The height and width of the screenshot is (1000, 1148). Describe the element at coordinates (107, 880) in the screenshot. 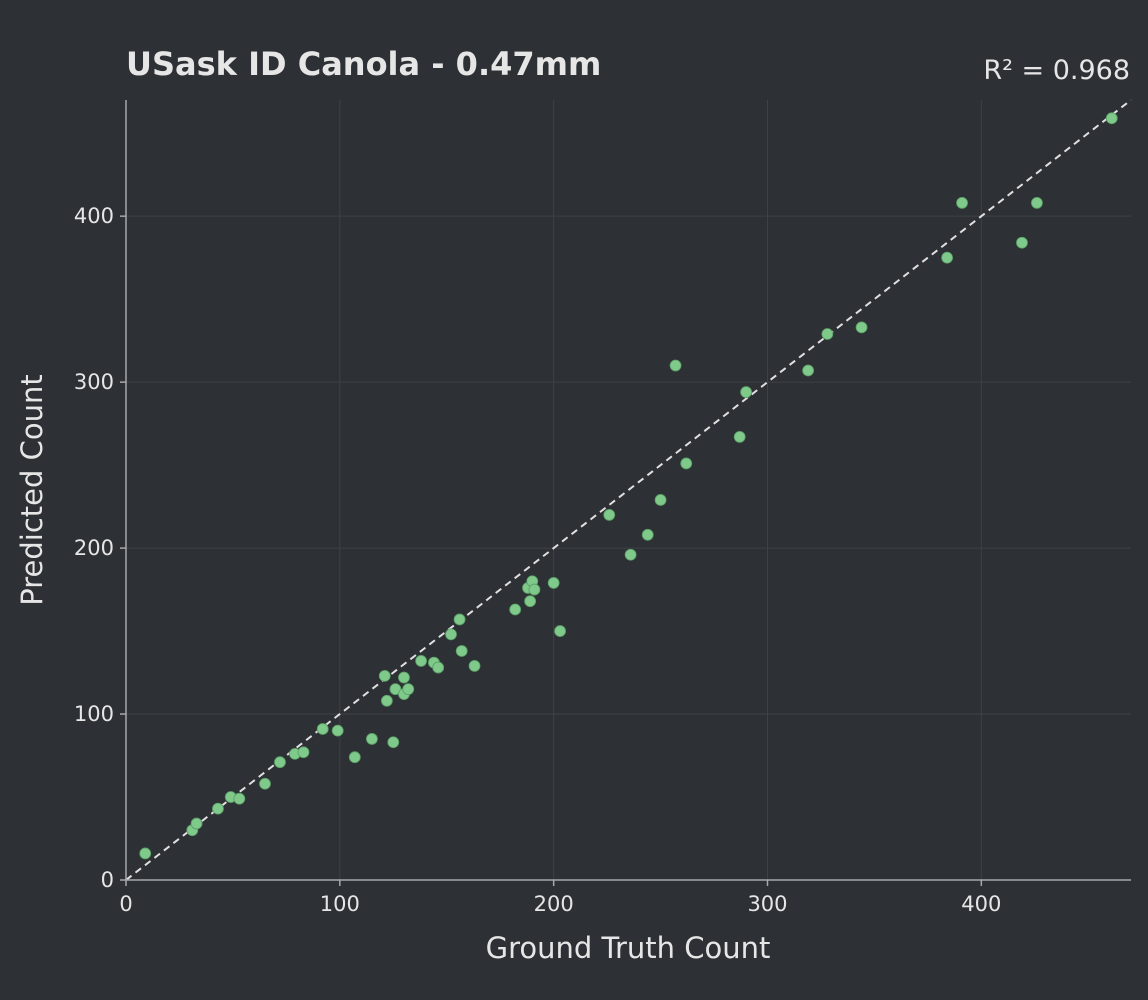

I see `y-tick-label: 0` at that location.